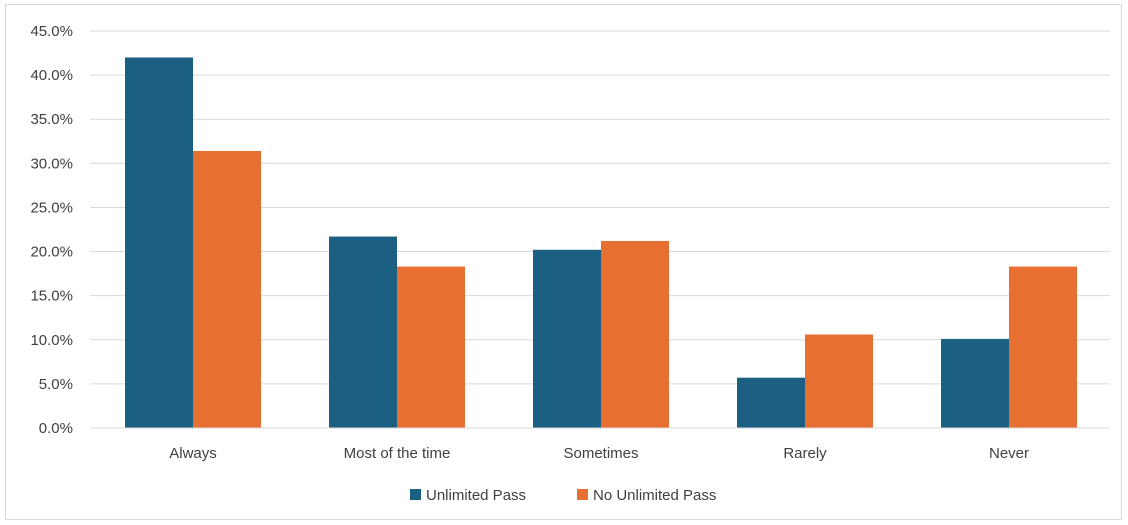 This screenshot has height=525, width=1128. What do you see at coordinates (51, 31) in the screenshot?
I see `y-tick-label: 45.0%` at bounding box center [51, 31].